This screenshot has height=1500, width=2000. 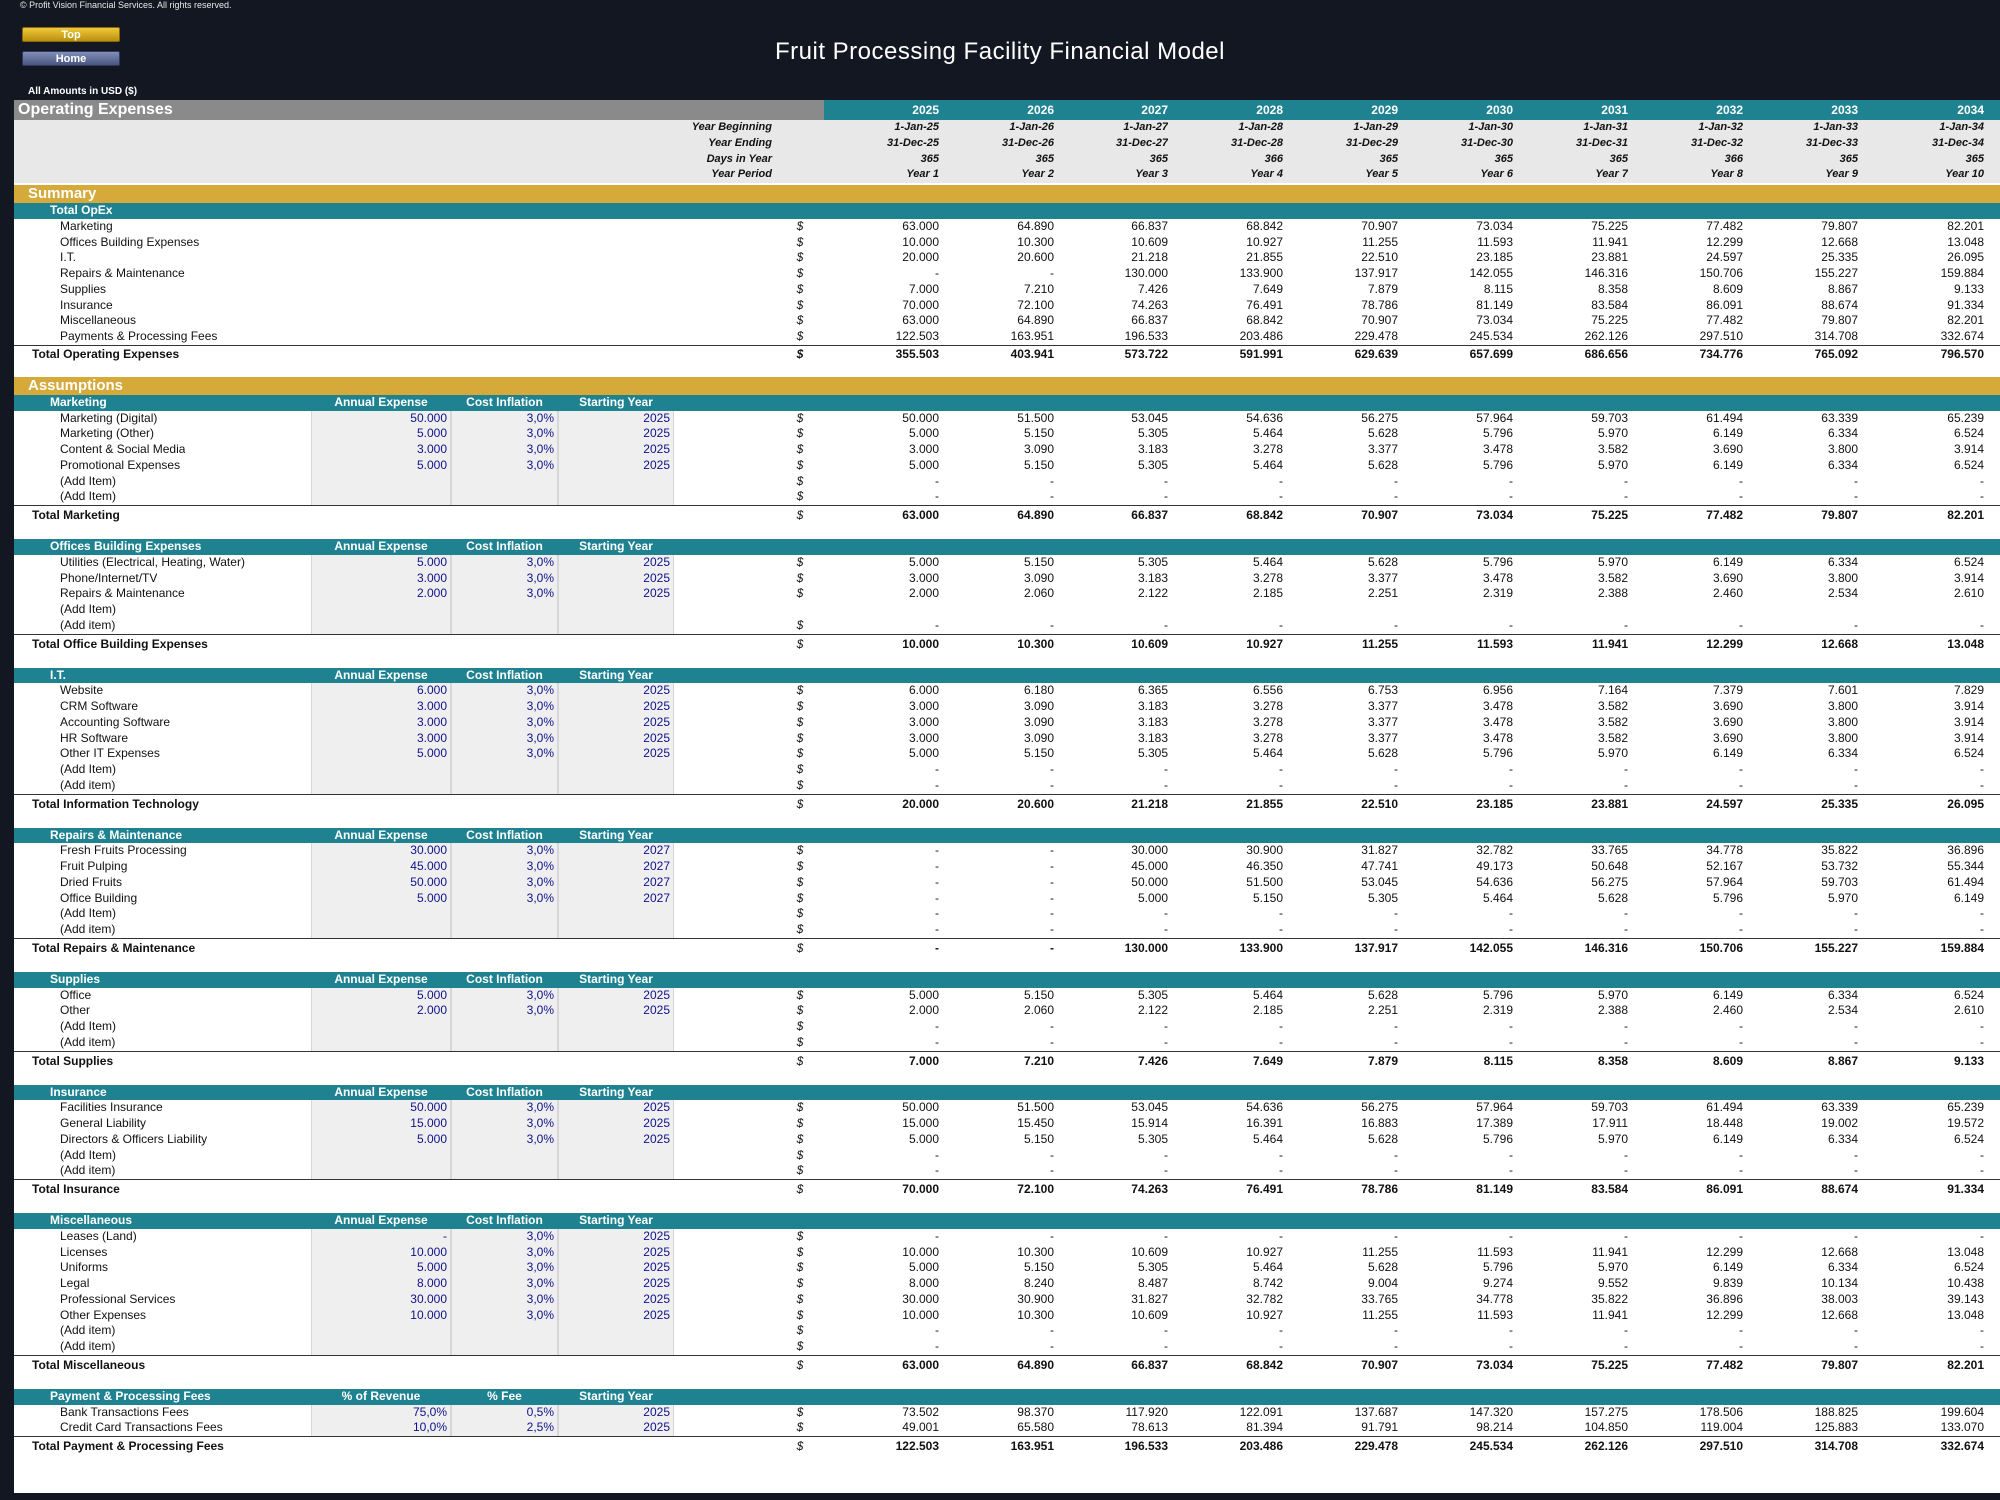 What do you see at coordinates (381, 1284) in the screenshot?
I see `assumption-input: 8.000` at bounding box center [381, 1284].